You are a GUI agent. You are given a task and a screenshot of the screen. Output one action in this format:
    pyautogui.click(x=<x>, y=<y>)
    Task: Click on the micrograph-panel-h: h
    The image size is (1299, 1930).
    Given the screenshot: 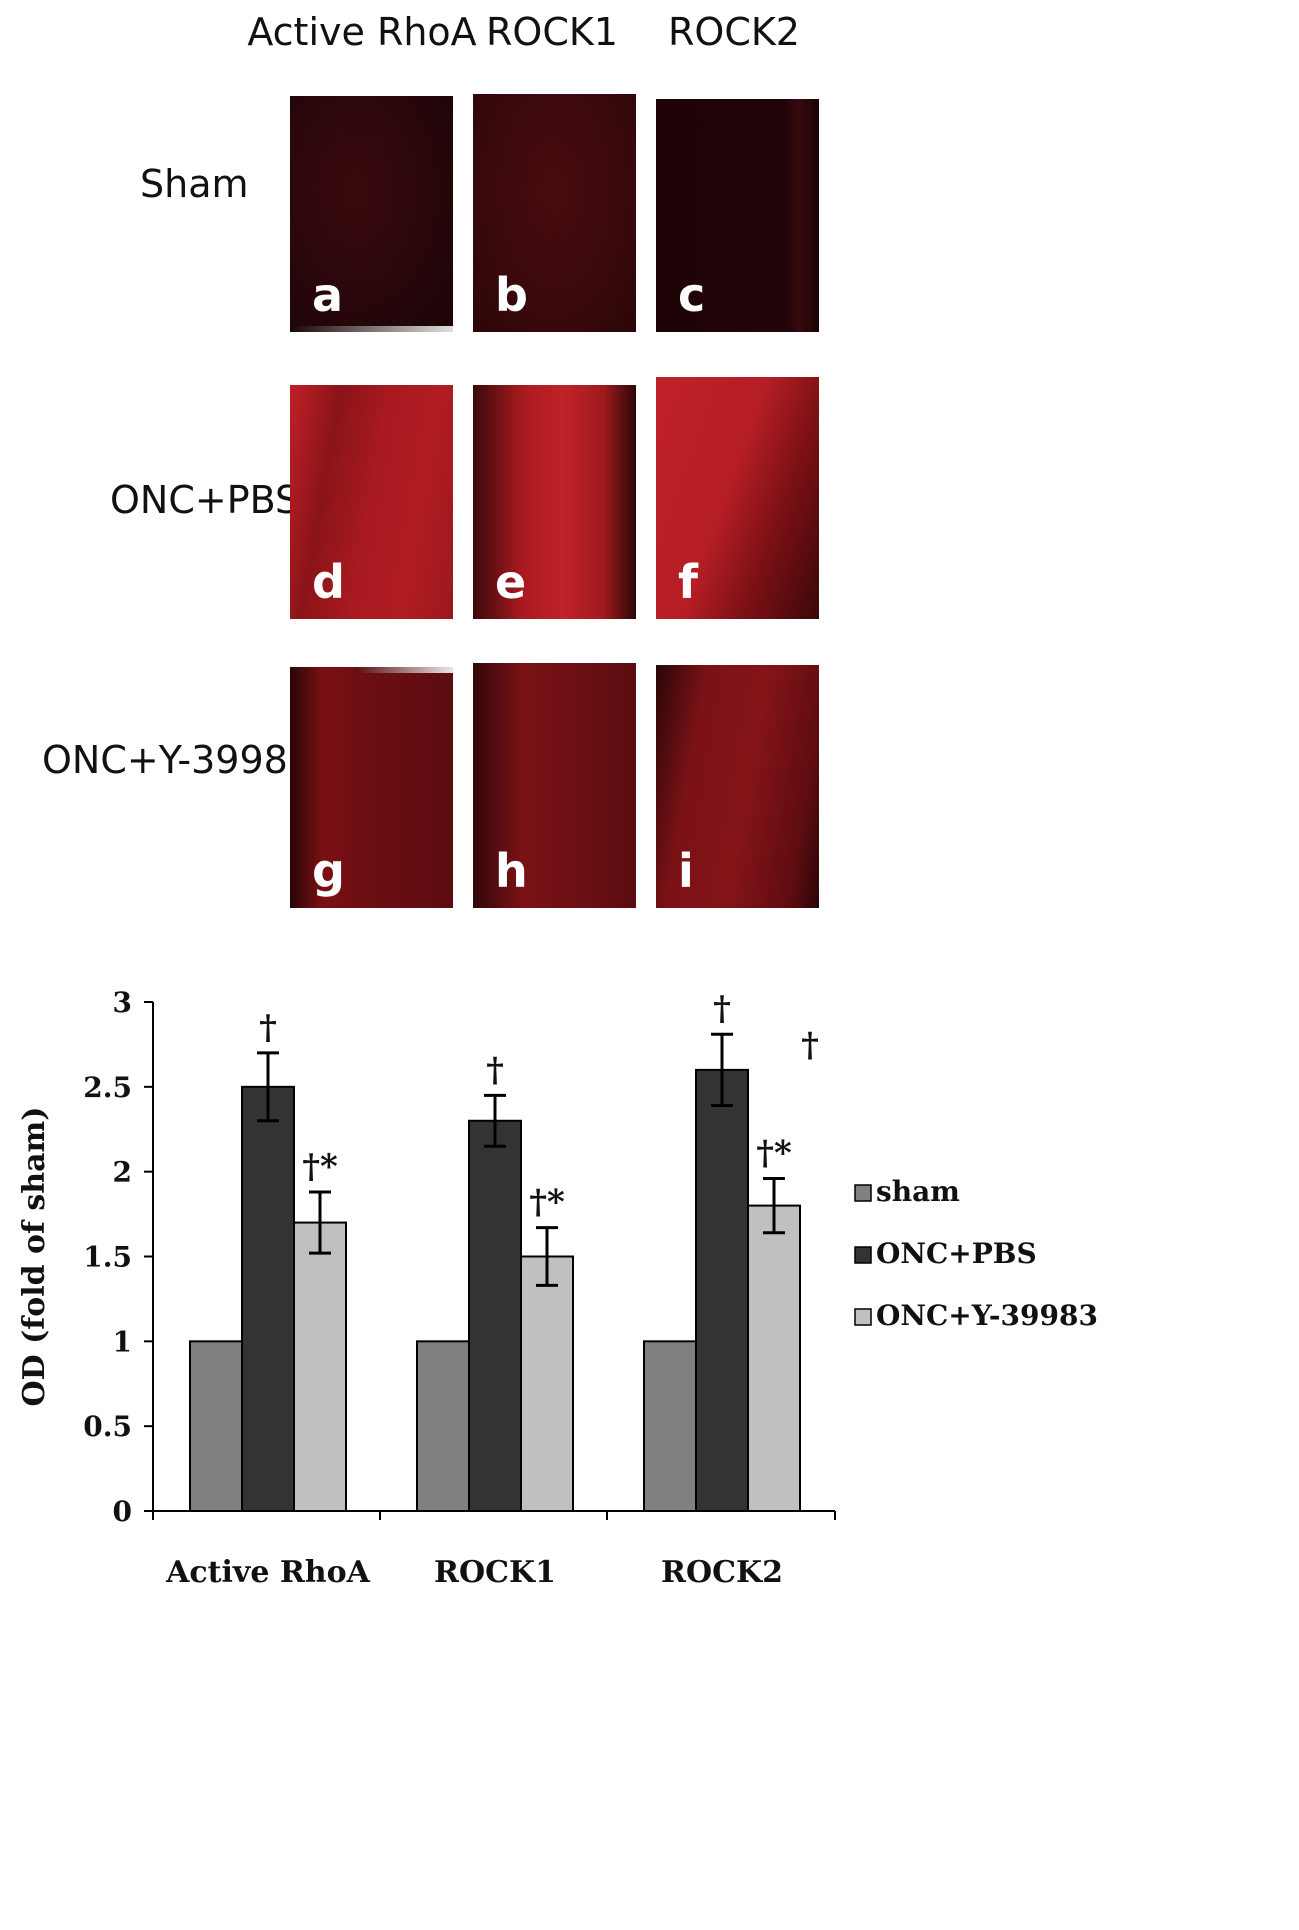 What is the action you would take?
    pyautogui.click(x=554, y=785)
    